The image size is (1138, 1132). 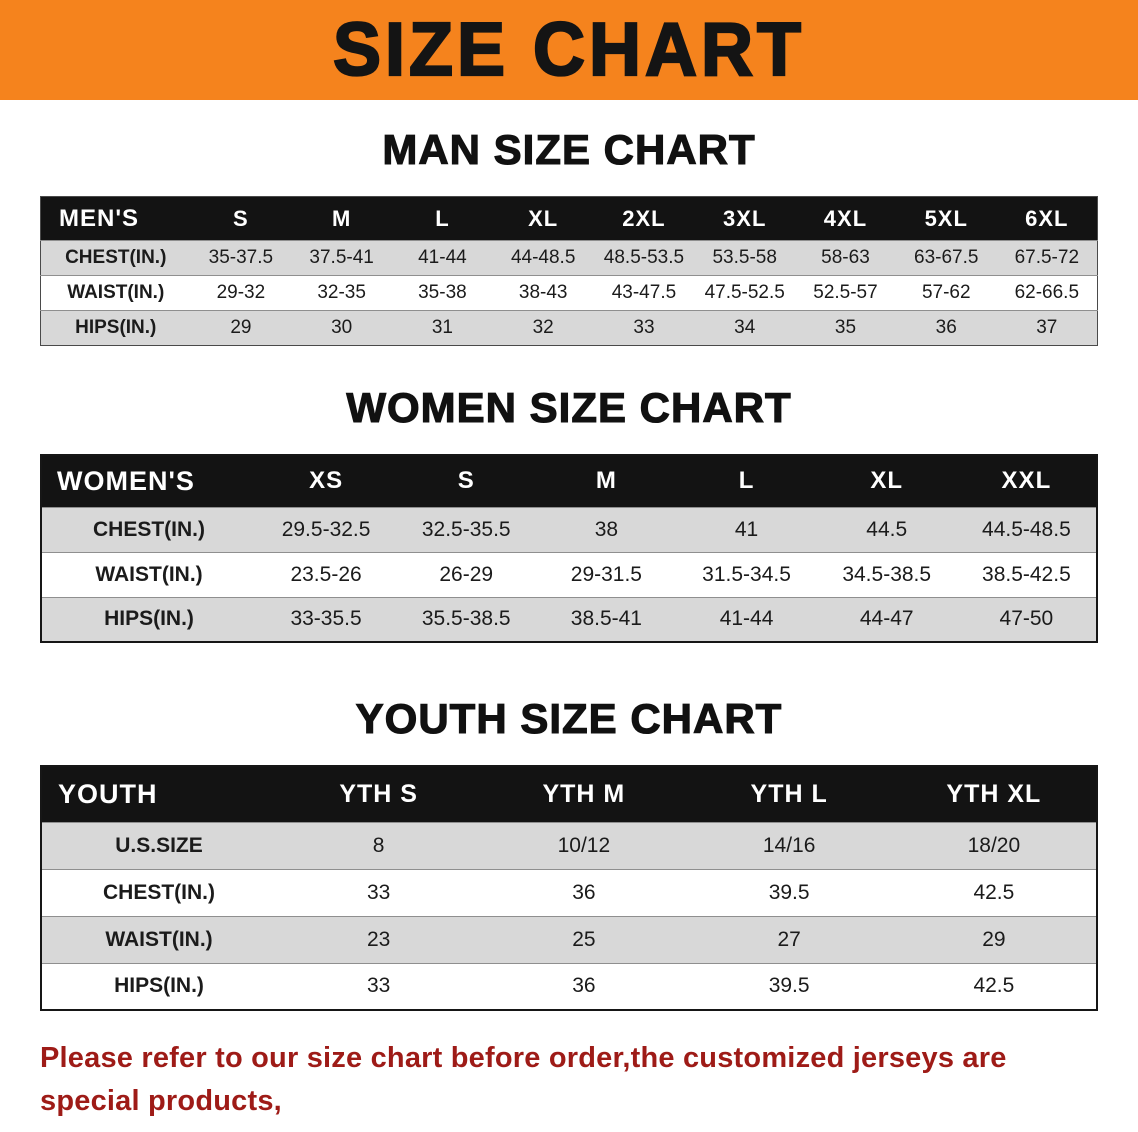 I want to click on table-title-cell: YOUTH, so click(x=158, y=794).